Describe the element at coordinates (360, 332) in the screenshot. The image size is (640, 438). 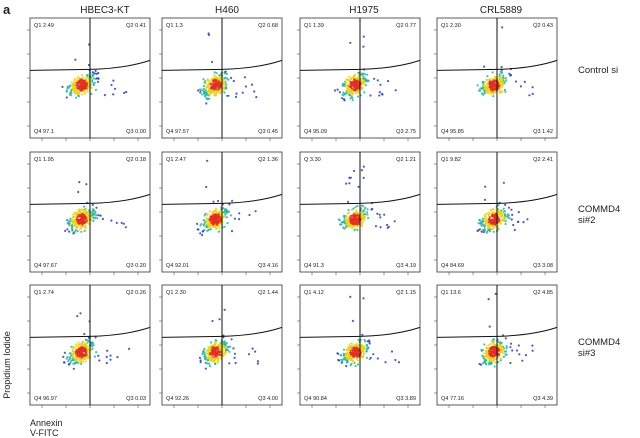
I see `gate-horizontal-line` at that location.